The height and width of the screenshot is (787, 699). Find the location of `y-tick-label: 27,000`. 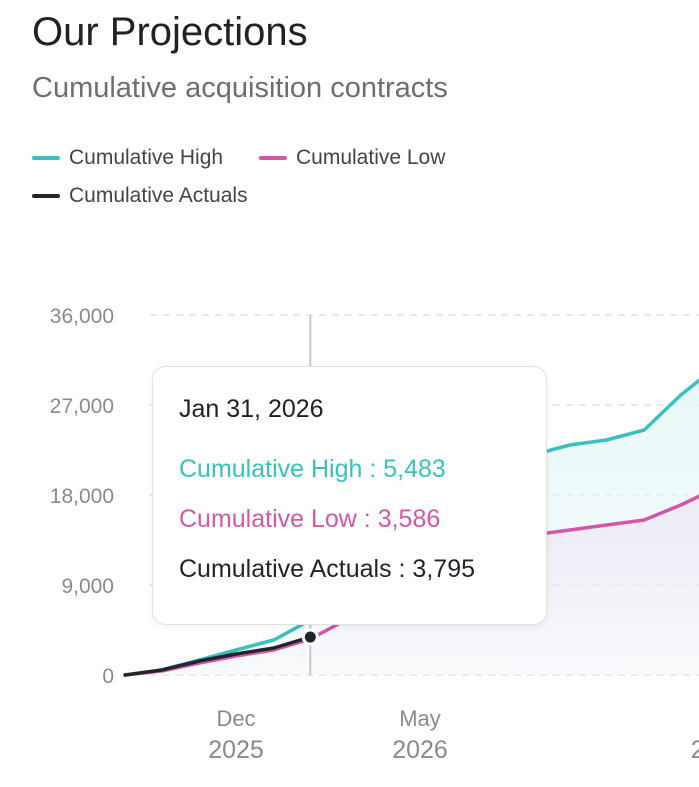

y-tick-label: 27,000 is located at coordinates (82, 406).